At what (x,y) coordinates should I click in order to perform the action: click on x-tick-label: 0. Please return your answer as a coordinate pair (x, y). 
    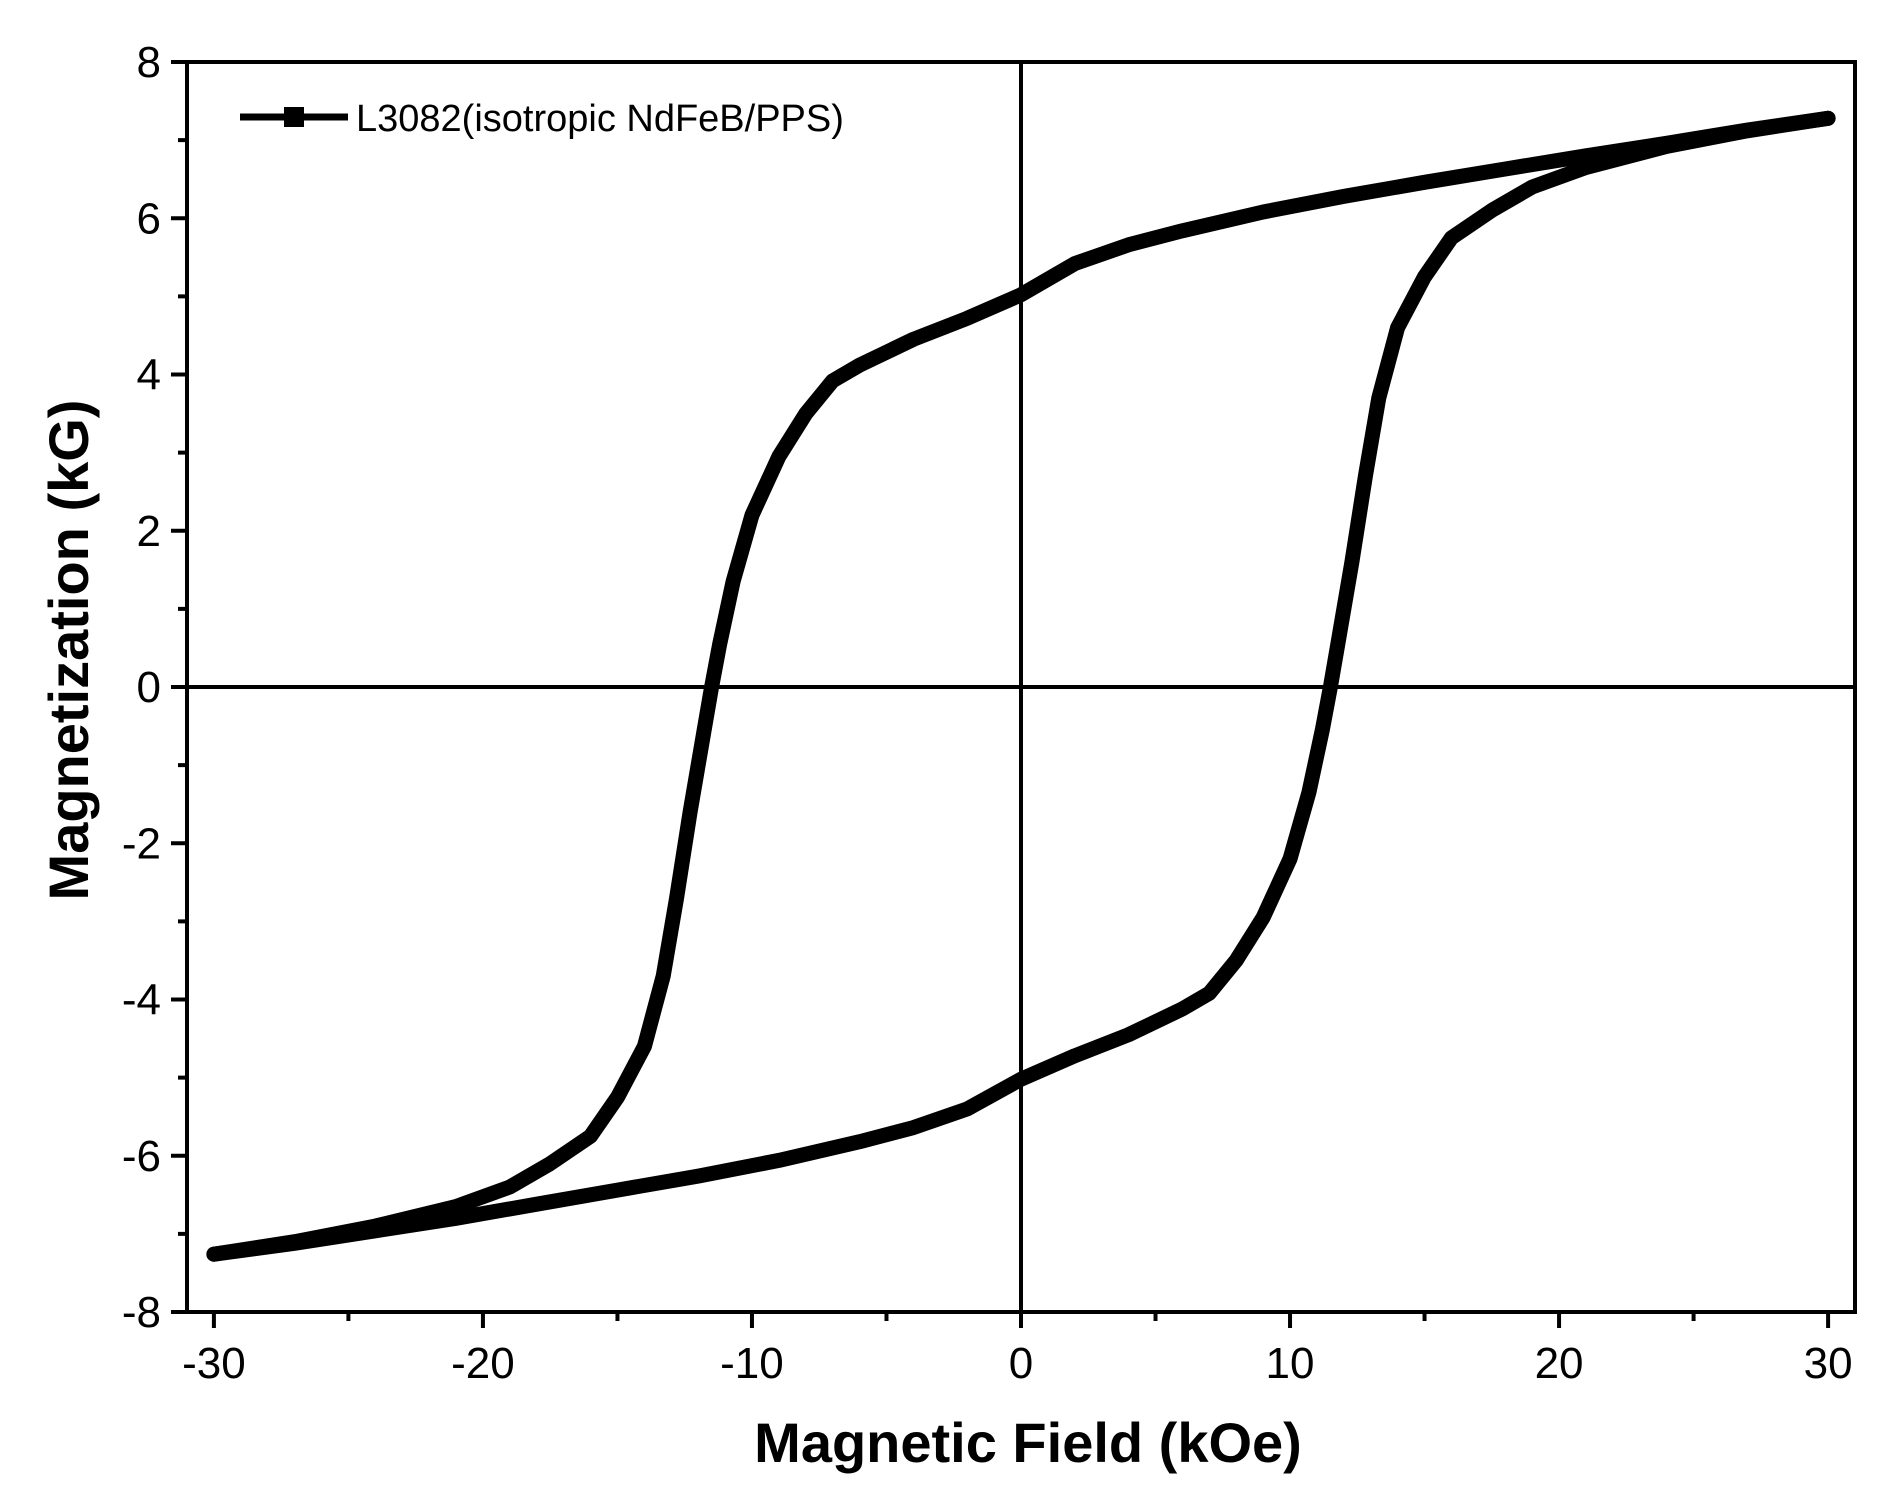
    Looking at the image, I should click on (1021, 1363).